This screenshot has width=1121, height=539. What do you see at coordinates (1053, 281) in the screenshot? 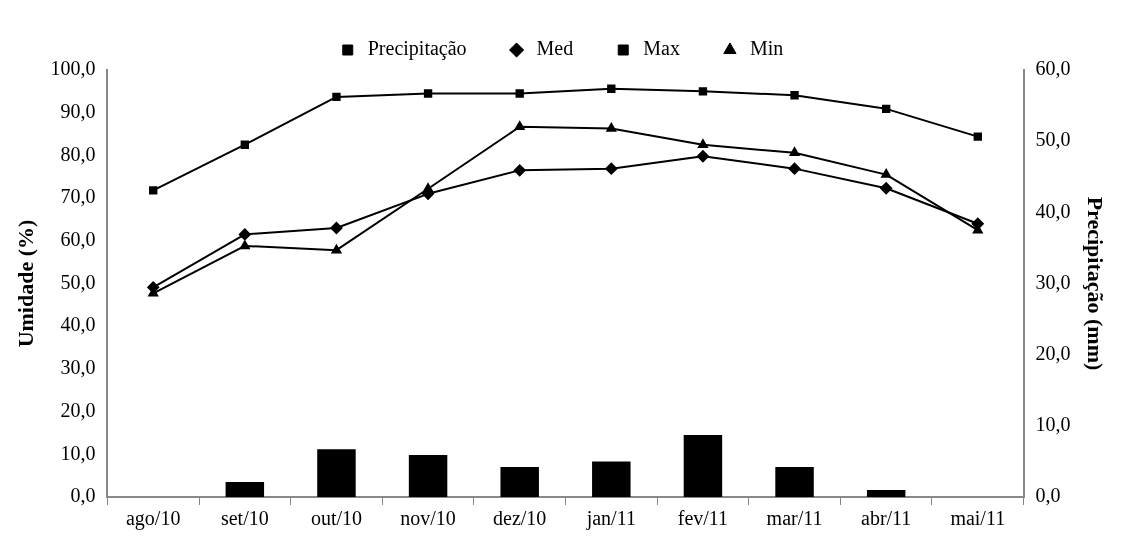
I see `y2-tick-label: 30,0` at bounding box center [1053, 281].